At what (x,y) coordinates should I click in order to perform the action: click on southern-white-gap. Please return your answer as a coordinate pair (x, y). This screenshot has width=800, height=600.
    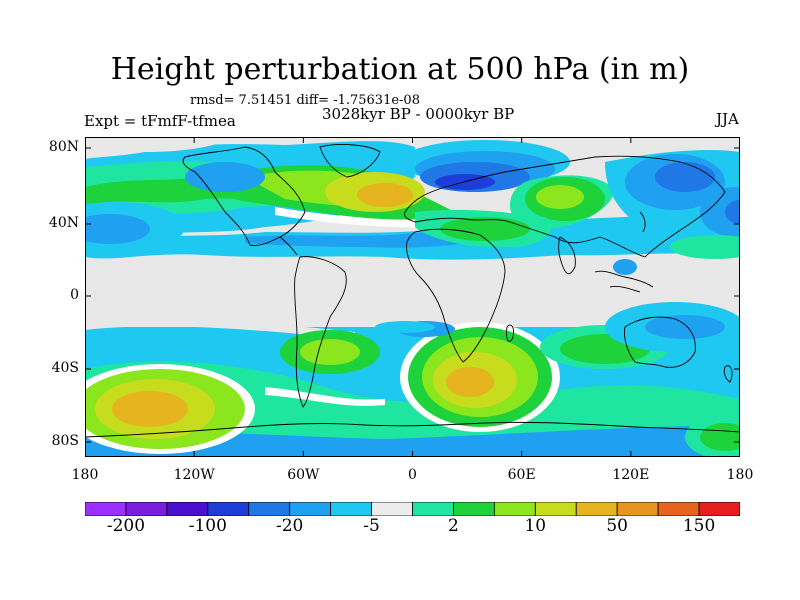
    Looking at the image, I should click on (325, 396).